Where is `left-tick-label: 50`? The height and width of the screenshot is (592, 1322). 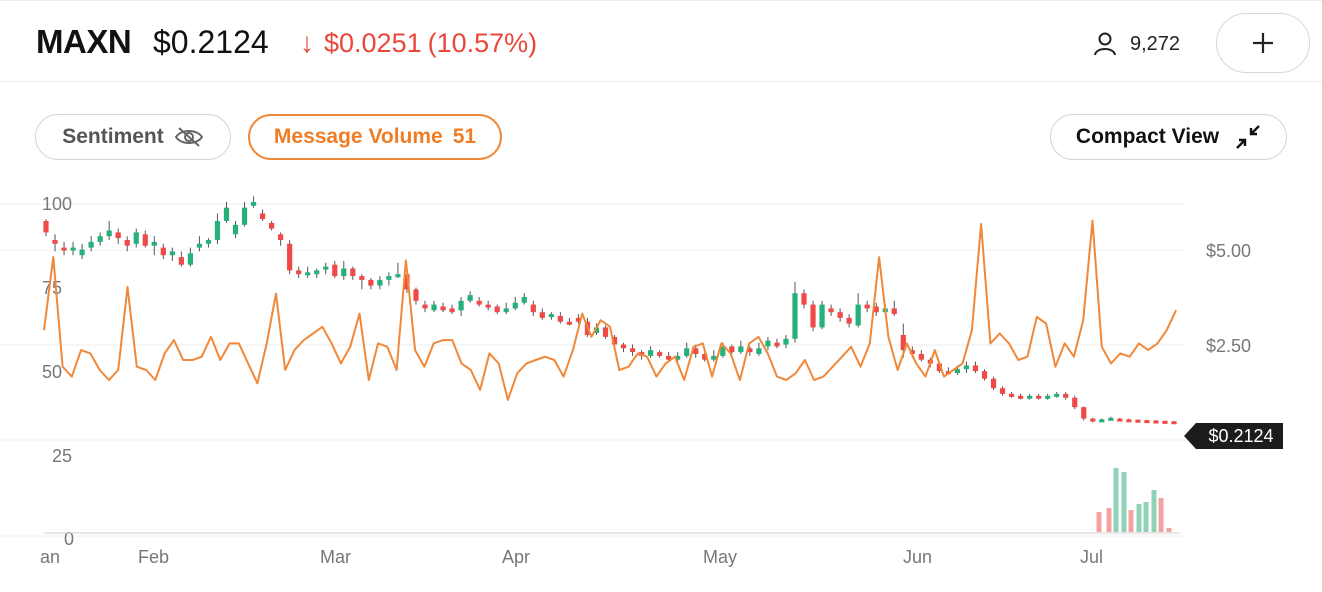
left-tick-label: 50 is located at coordinates (52, 372).